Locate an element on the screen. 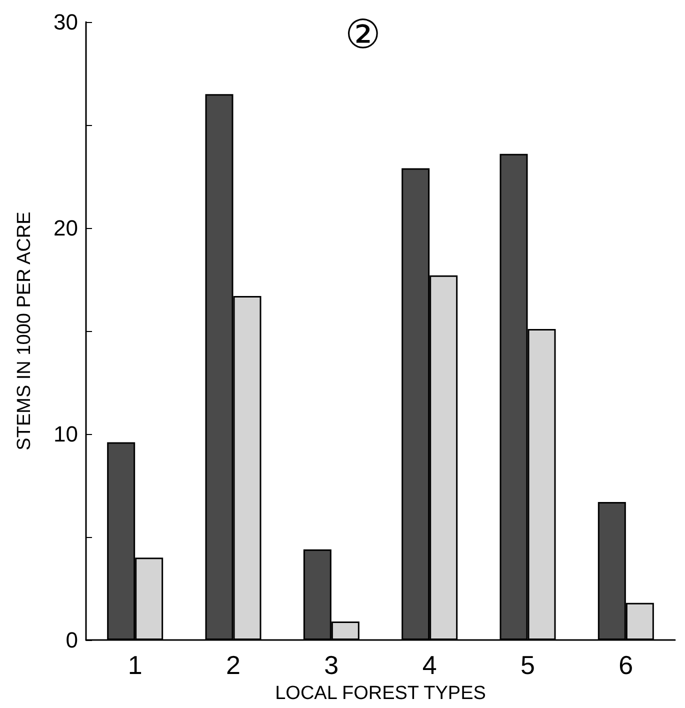 Image resolution: width=685 pixels, height=708 pixels. x-tick-label: 5 is located at coordinates (527, 665).